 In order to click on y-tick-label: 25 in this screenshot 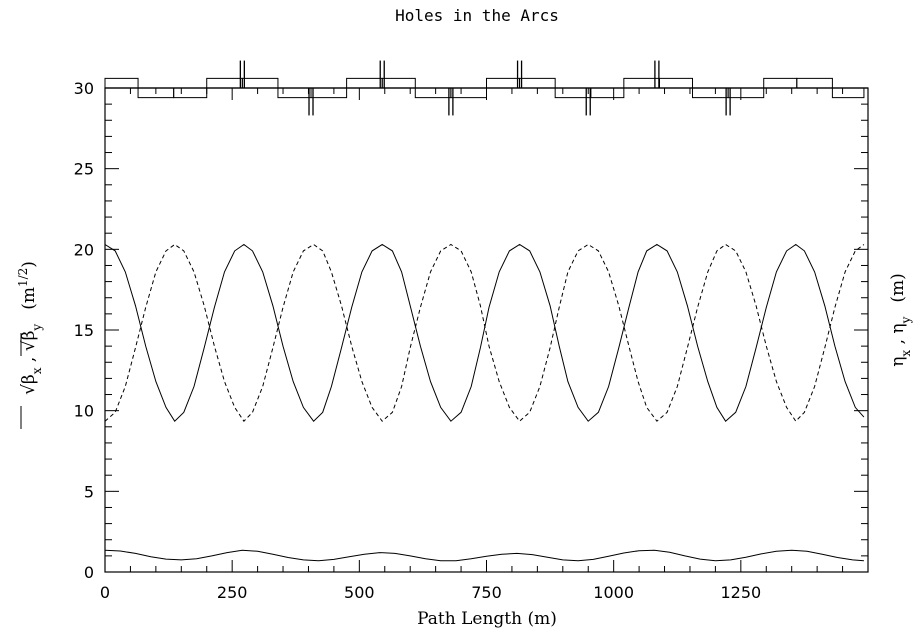, I will do `click(84, 169)`.